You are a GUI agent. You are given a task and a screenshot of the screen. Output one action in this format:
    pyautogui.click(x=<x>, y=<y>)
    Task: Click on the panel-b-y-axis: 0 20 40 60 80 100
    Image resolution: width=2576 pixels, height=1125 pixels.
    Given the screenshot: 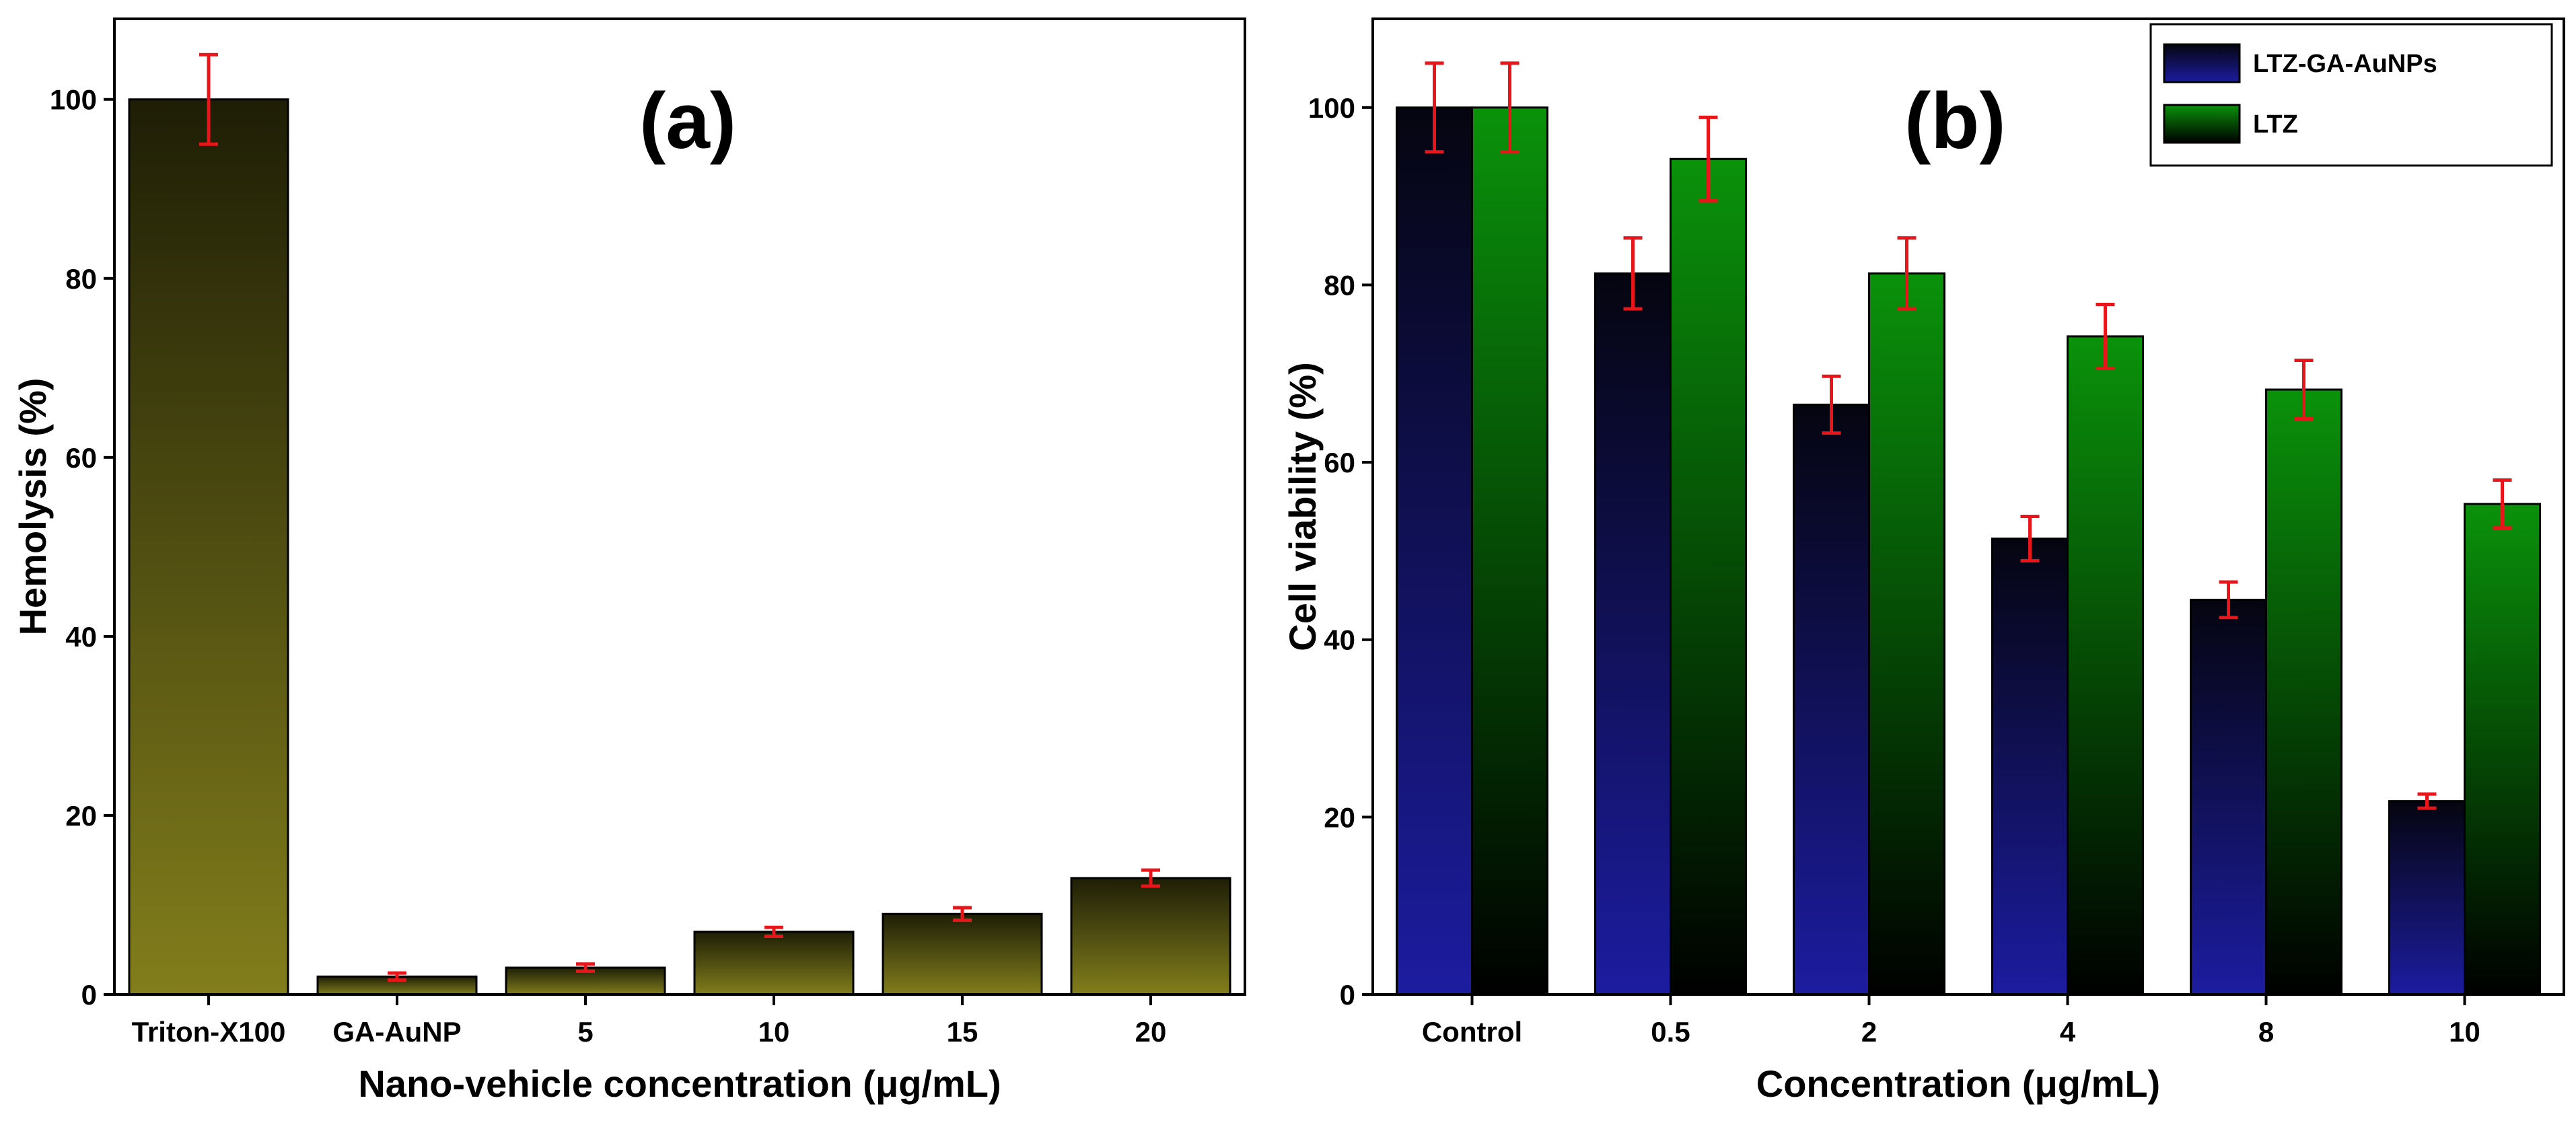 What is the action you would take?
    pyautogui.click(x=1340, y=551)
    